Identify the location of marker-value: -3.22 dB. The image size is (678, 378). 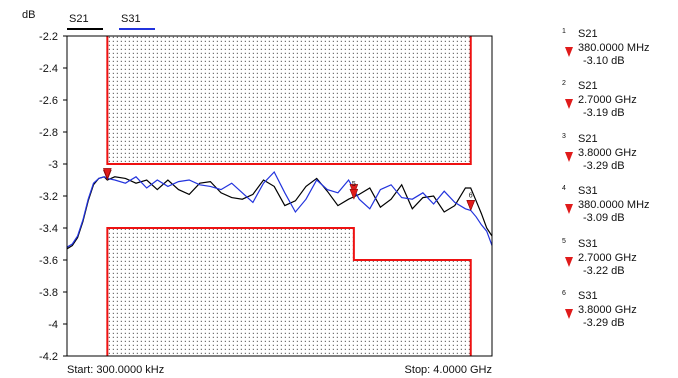
(604, 270).